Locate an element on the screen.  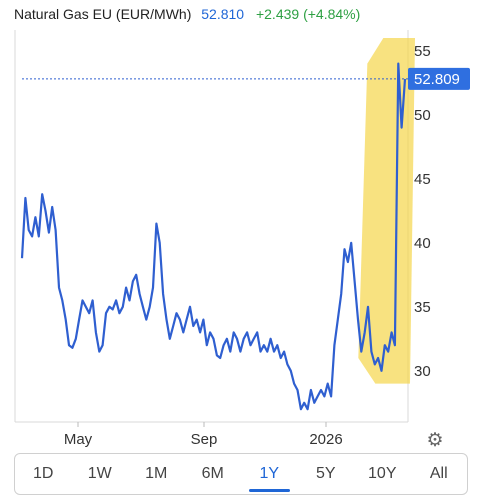
tab-1w: 1W is located at coordinates (99, 473).